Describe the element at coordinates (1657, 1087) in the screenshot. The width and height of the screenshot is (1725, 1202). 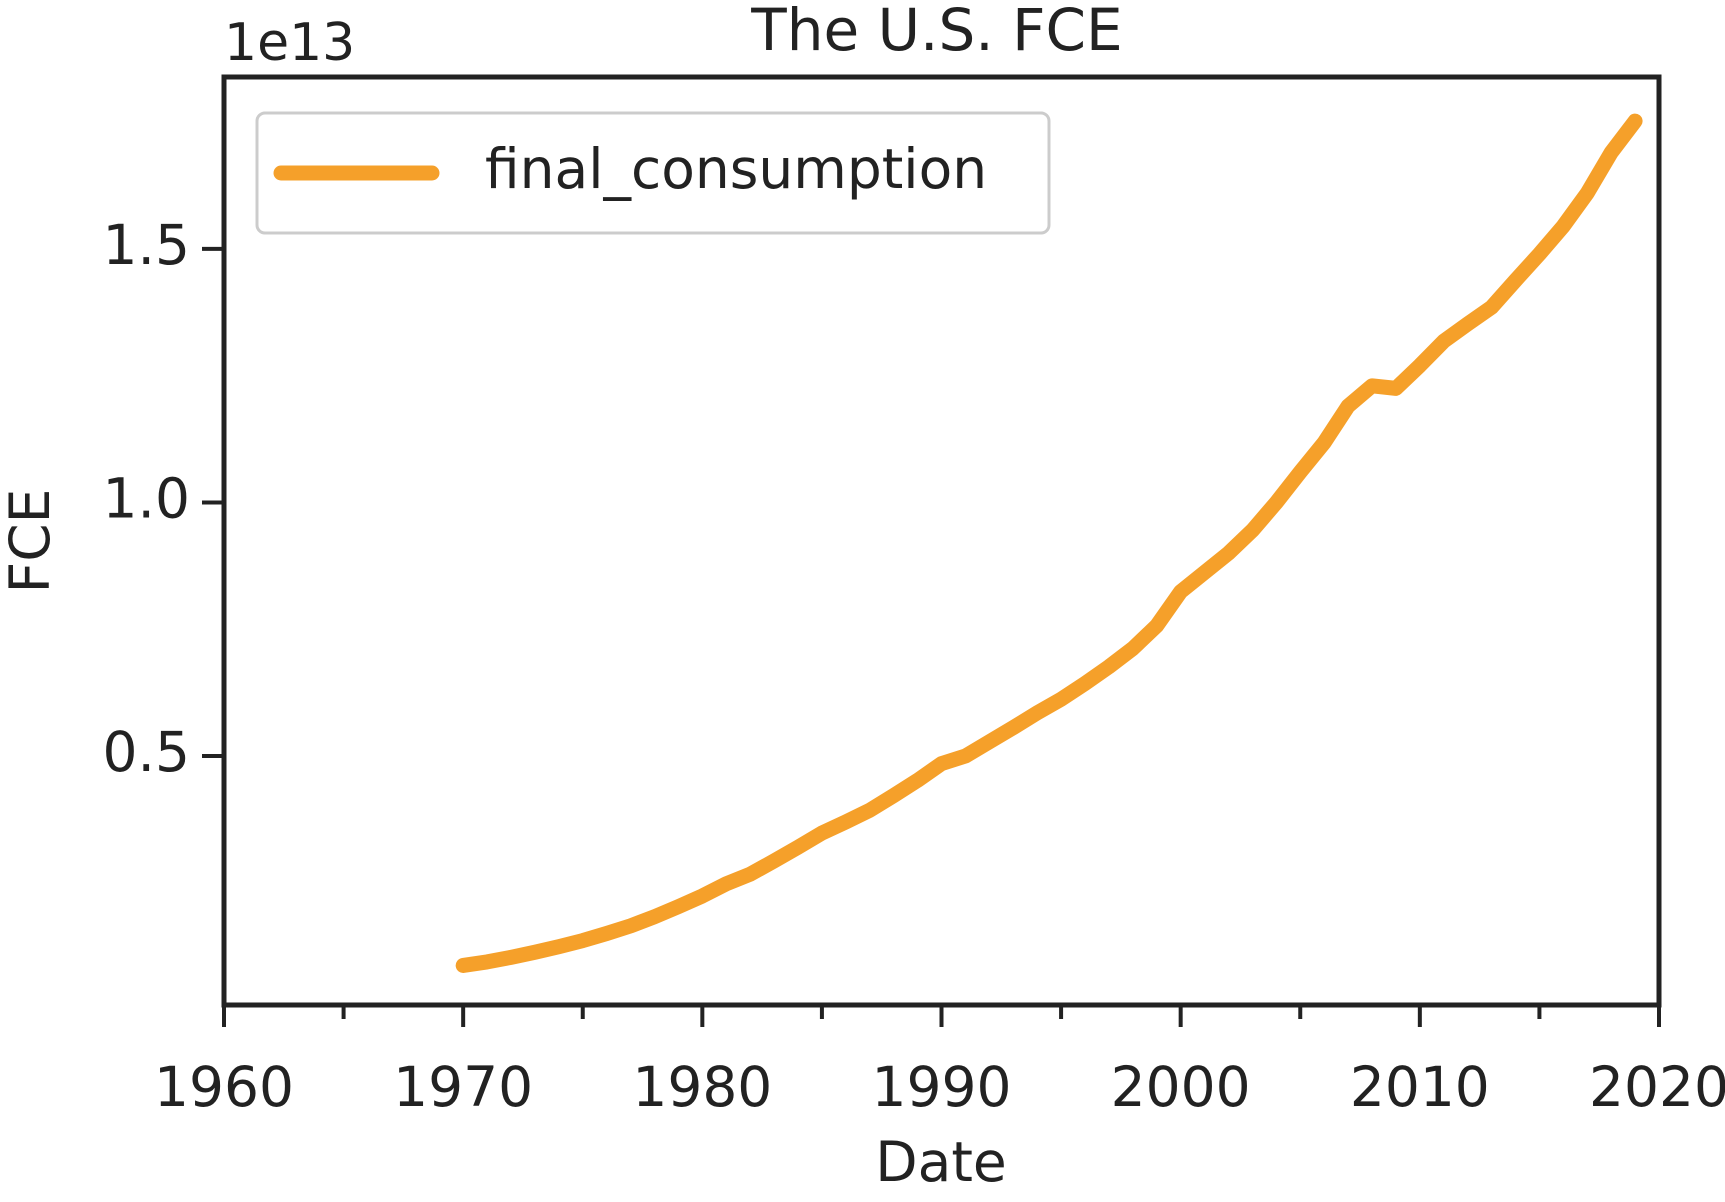
I see `x-tick-label: 2020` at that location.